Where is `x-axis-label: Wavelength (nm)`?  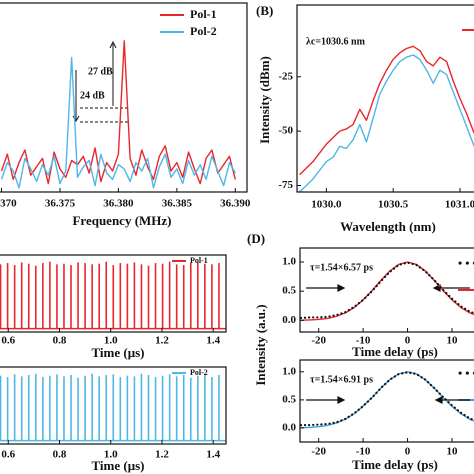
x-axis-label: Wavelength (nm) is located at coordinates (388, 226).